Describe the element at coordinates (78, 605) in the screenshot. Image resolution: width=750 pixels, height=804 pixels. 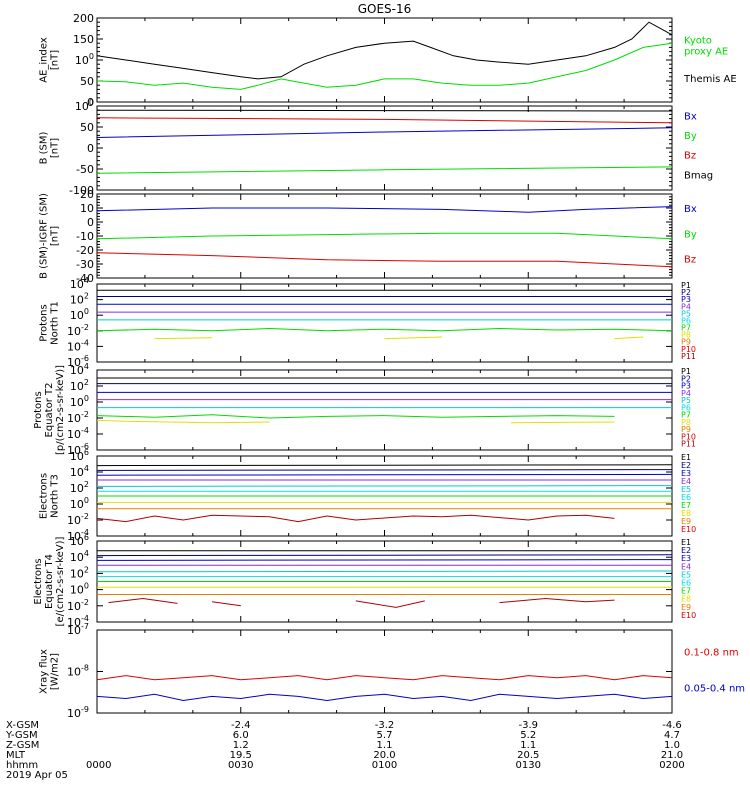
I see `panel-7-ytick-label: 10-2` at that location.